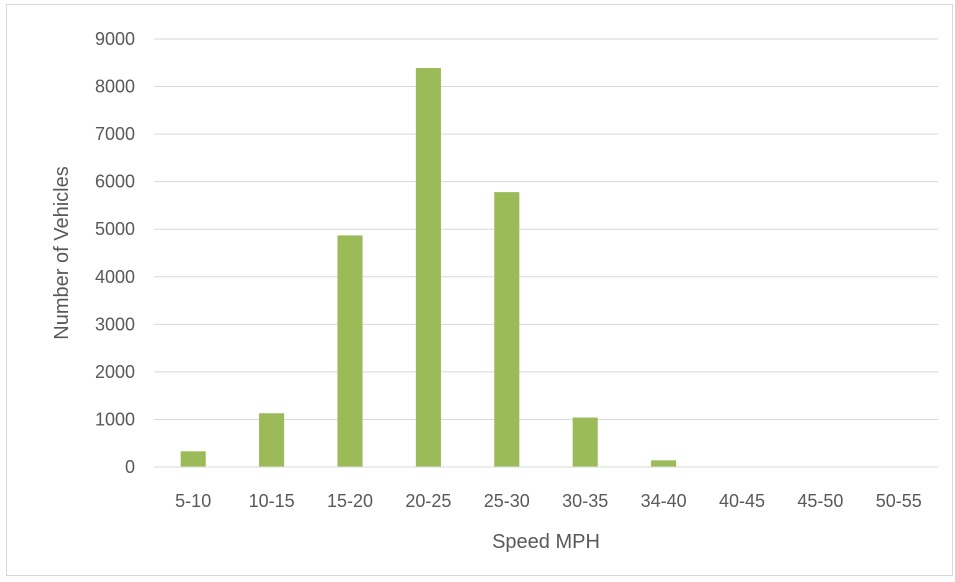 The width and height of the screenshot is (955, 582). I want to click on y-tick-label: 2000, so click(115, 372).